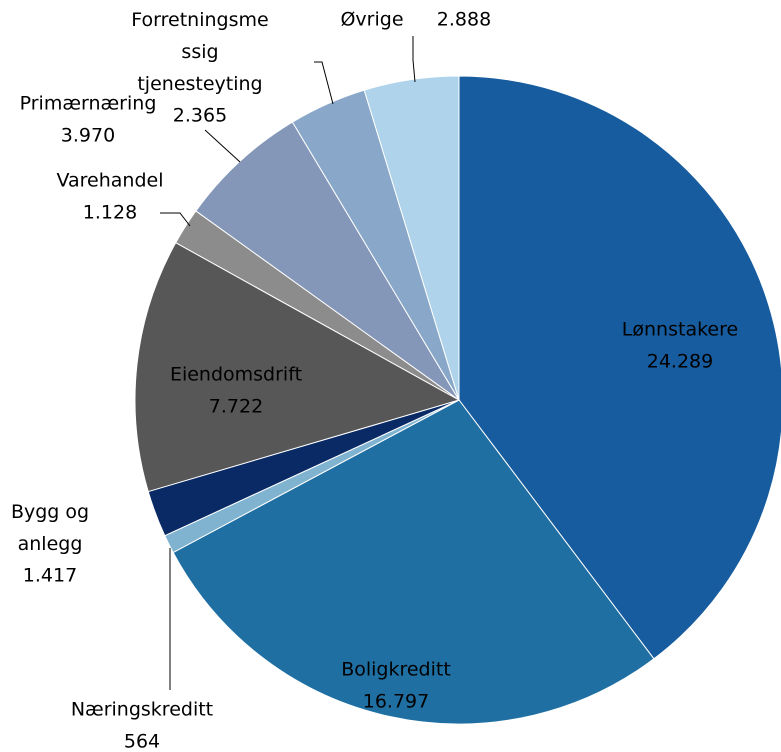 The height and width of the screenshot is (752, 781). Describe the element at coordinates (236, 407) in the screenshot. I see `value-label: 7.722` at that location.